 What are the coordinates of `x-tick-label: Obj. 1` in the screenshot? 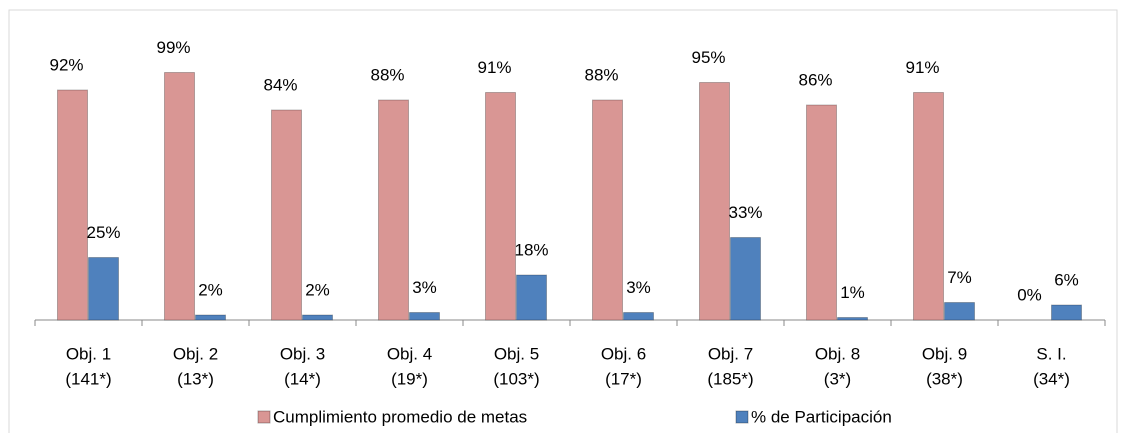 It's located at (88, 353).